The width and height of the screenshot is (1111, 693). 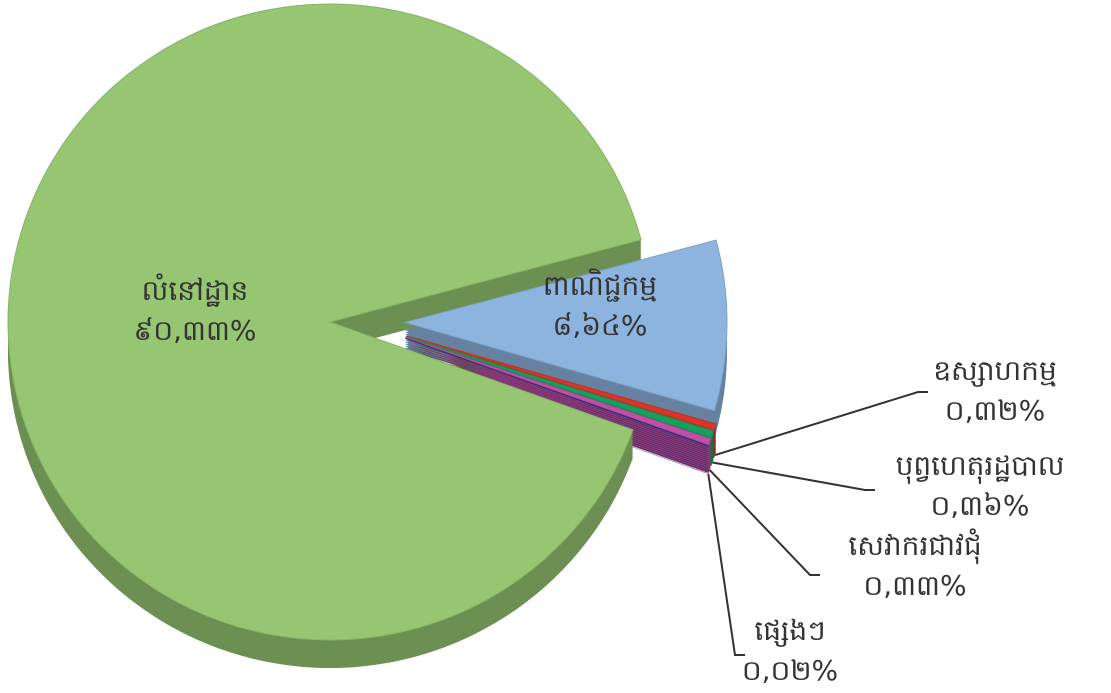 I want to click on slice-label: លំនៅដ្ឋាន, so click(x=195, y=290).